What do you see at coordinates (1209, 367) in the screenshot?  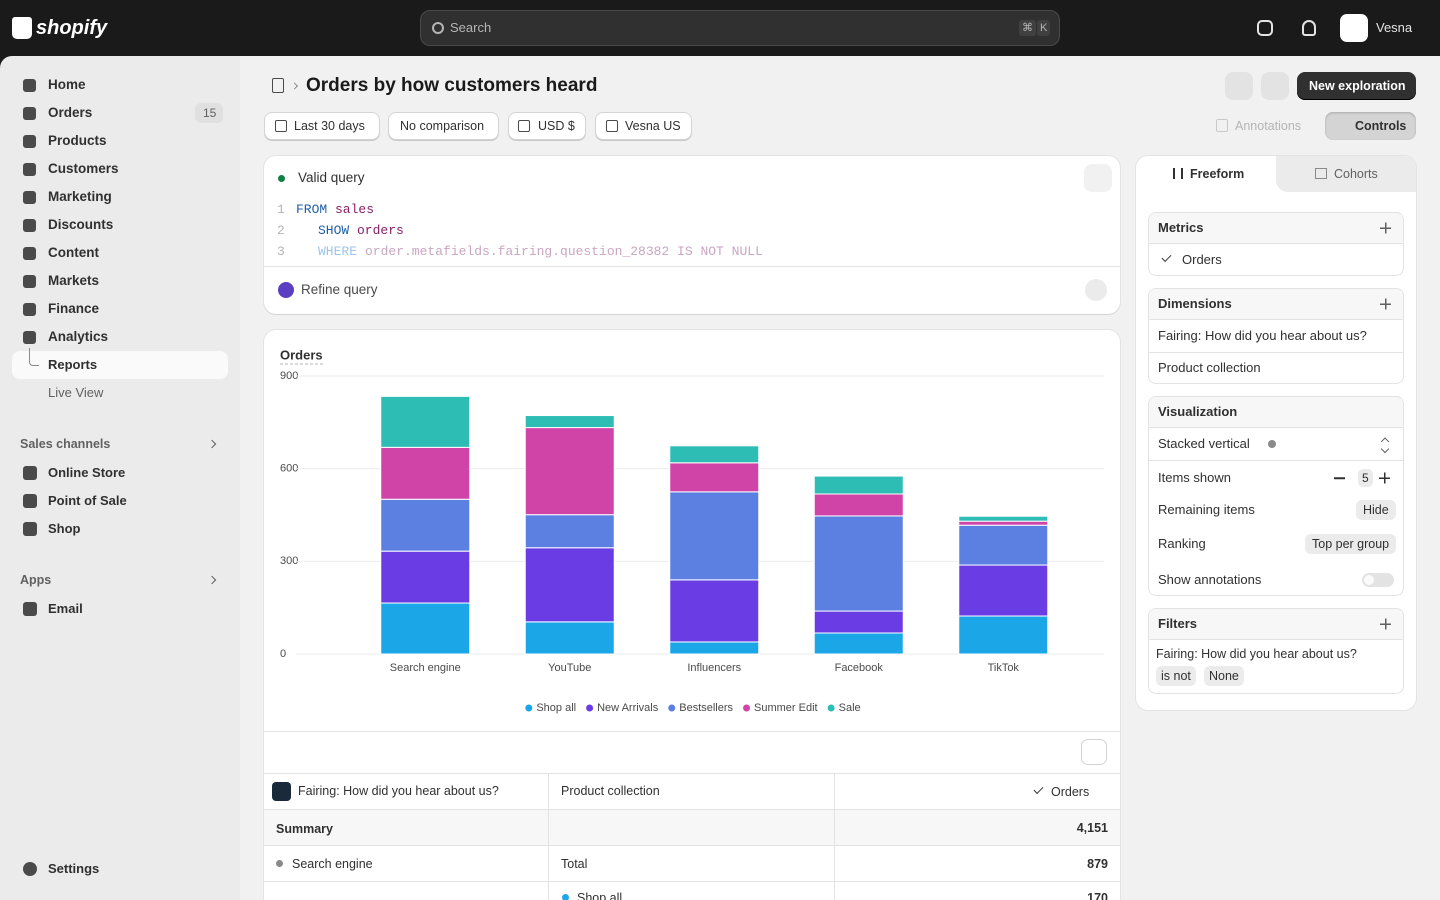 I see `dimension-item: Product collection` at bounding box center [1209, 367].